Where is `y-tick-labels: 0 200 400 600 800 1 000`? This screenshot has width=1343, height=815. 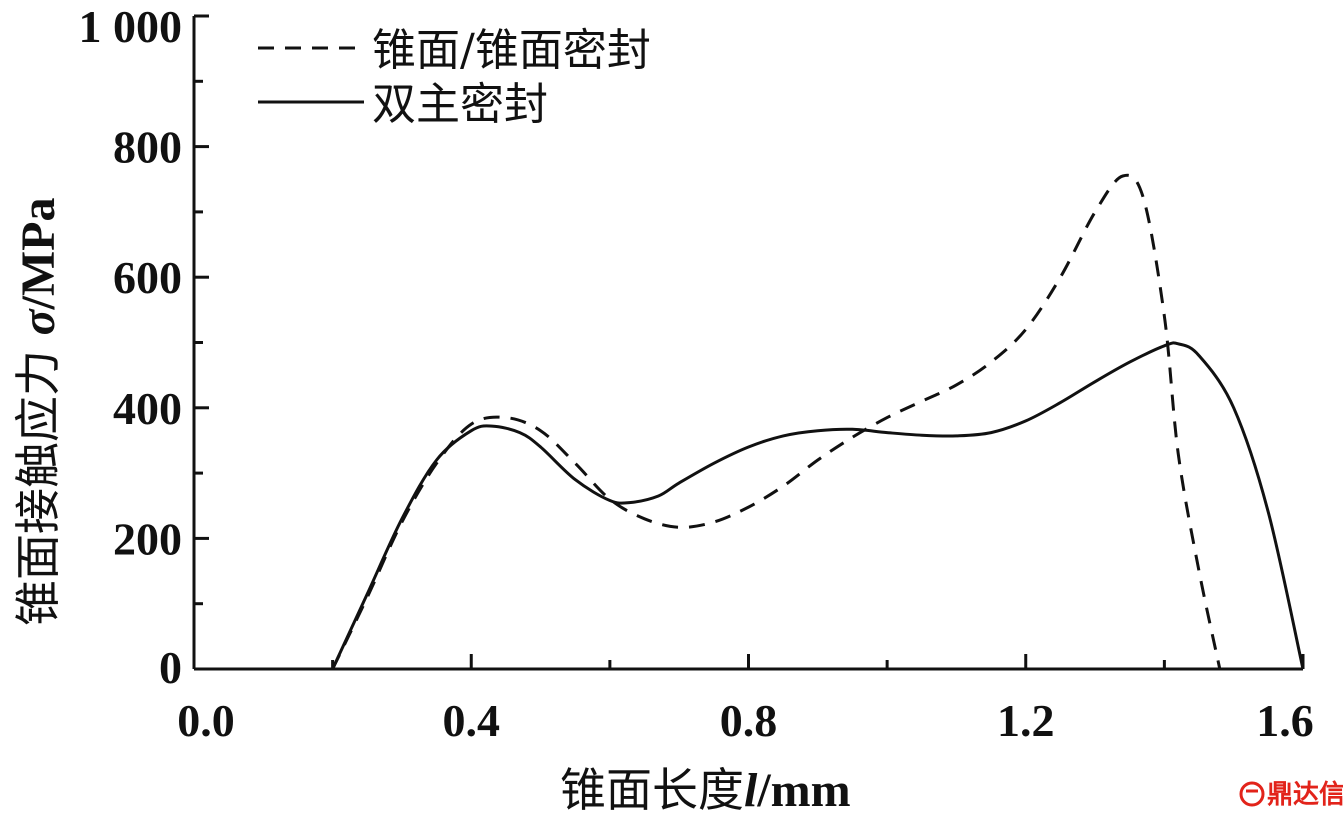 y-tick-labels: 0 200 400 600 800 1 000 is located at coordinates (131, 347).